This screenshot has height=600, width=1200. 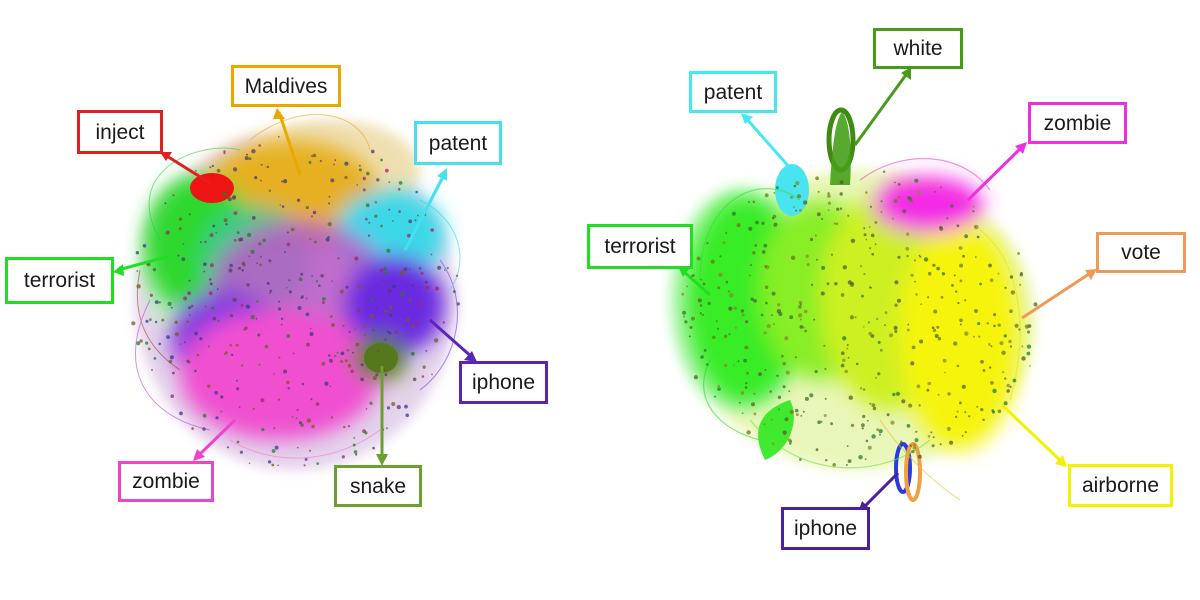 I want to click on label-left-snake: snake, so click(x=378, y=486).